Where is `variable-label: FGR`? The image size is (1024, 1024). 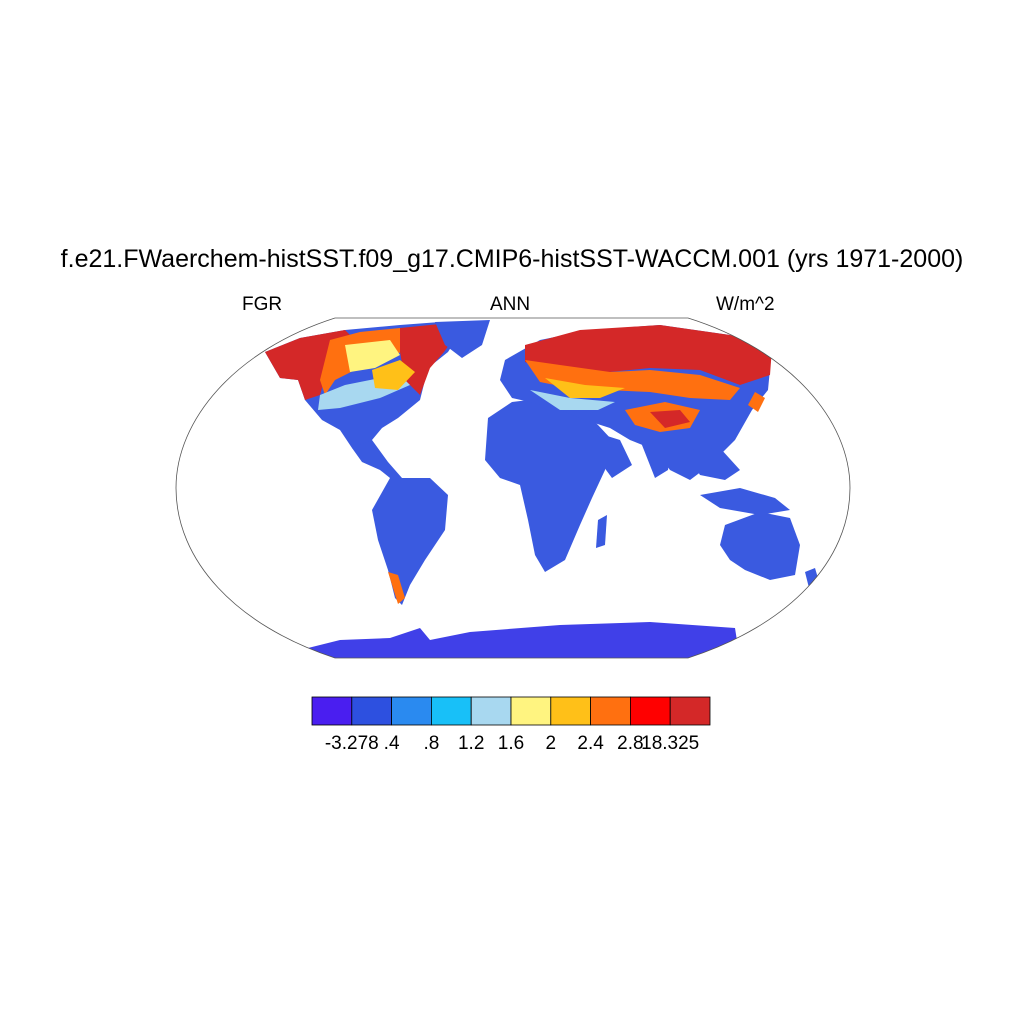
variable-label: FGR is located at coordinates (262, 304).